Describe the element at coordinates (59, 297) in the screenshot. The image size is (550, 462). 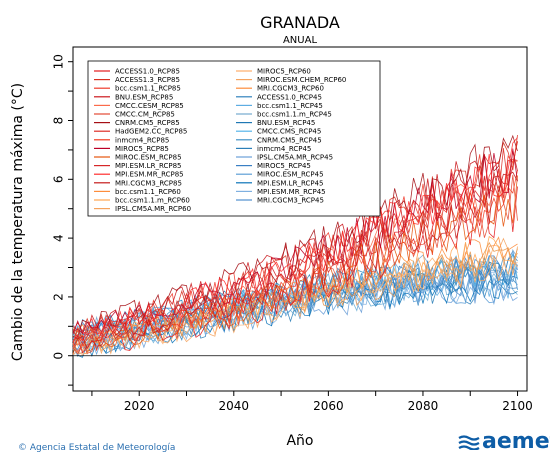
I see `y-tick-label: 2` at that location.